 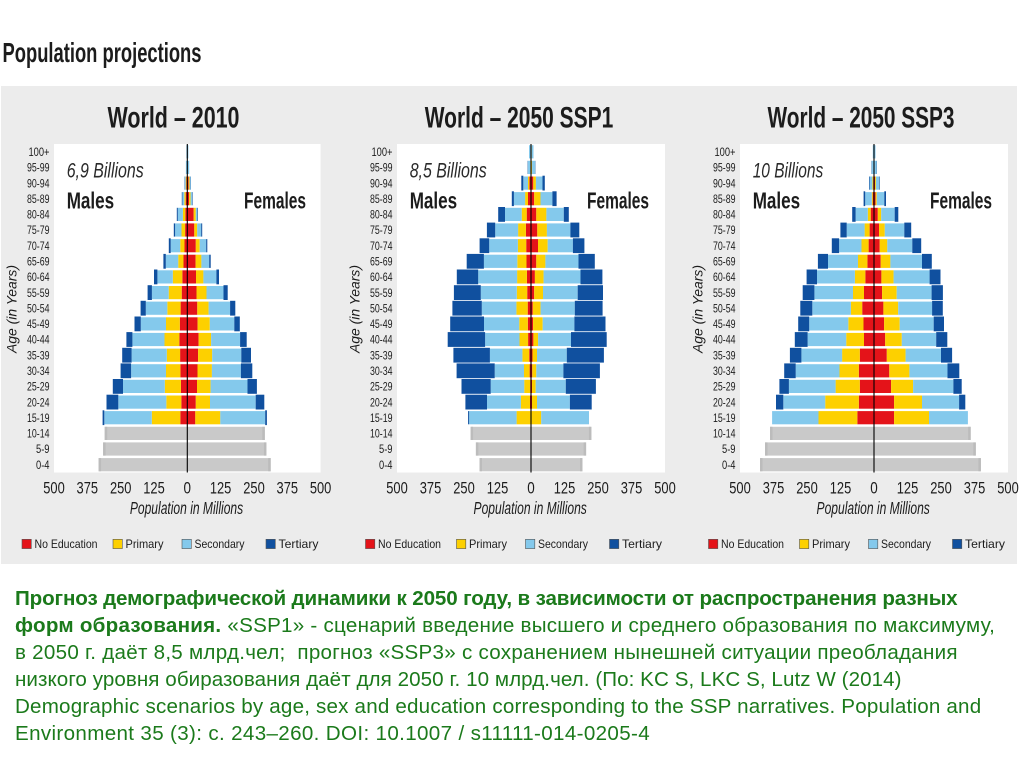 What do you see at coordinates (188, 488) in the screenshot?
I see `svg-text: 0` at bounding box center [188, 488].